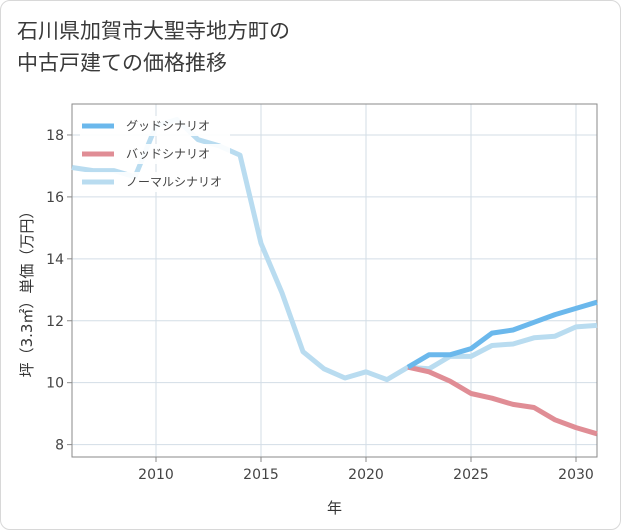 Image resolution: width=621 pixels, height=530 pixels. I want to click on x-tick-label: 2030, so click(576, 475).